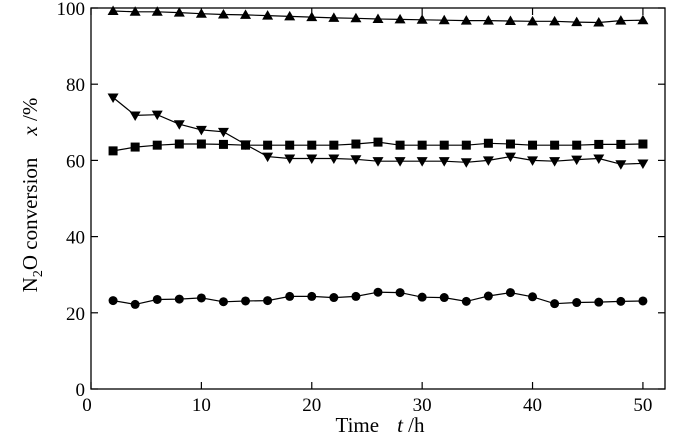 Image resolution: width=700 pixels, height=437 pixels. What do you see at coordinates (71, 10) in the screenshot?
I see `y-tick-label: 100` at bounding box center [71, 10].